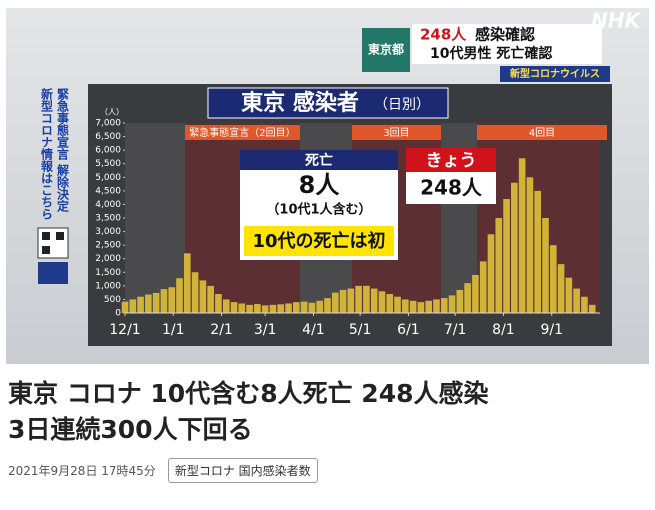 This screenshot has width=655, height=510. What do you see at coordinates (455, 330) in the screenshot?
I see `x-tick-label: 7/1` at bounding box center [455, 330].